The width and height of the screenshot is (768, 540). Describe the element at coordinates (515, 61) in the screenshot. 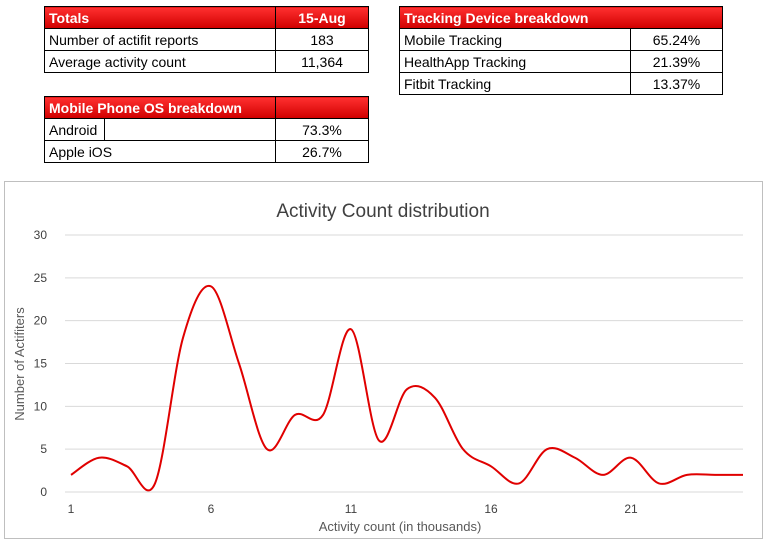

I see `tracking-row-label: HealthApp Tracking` at that location.